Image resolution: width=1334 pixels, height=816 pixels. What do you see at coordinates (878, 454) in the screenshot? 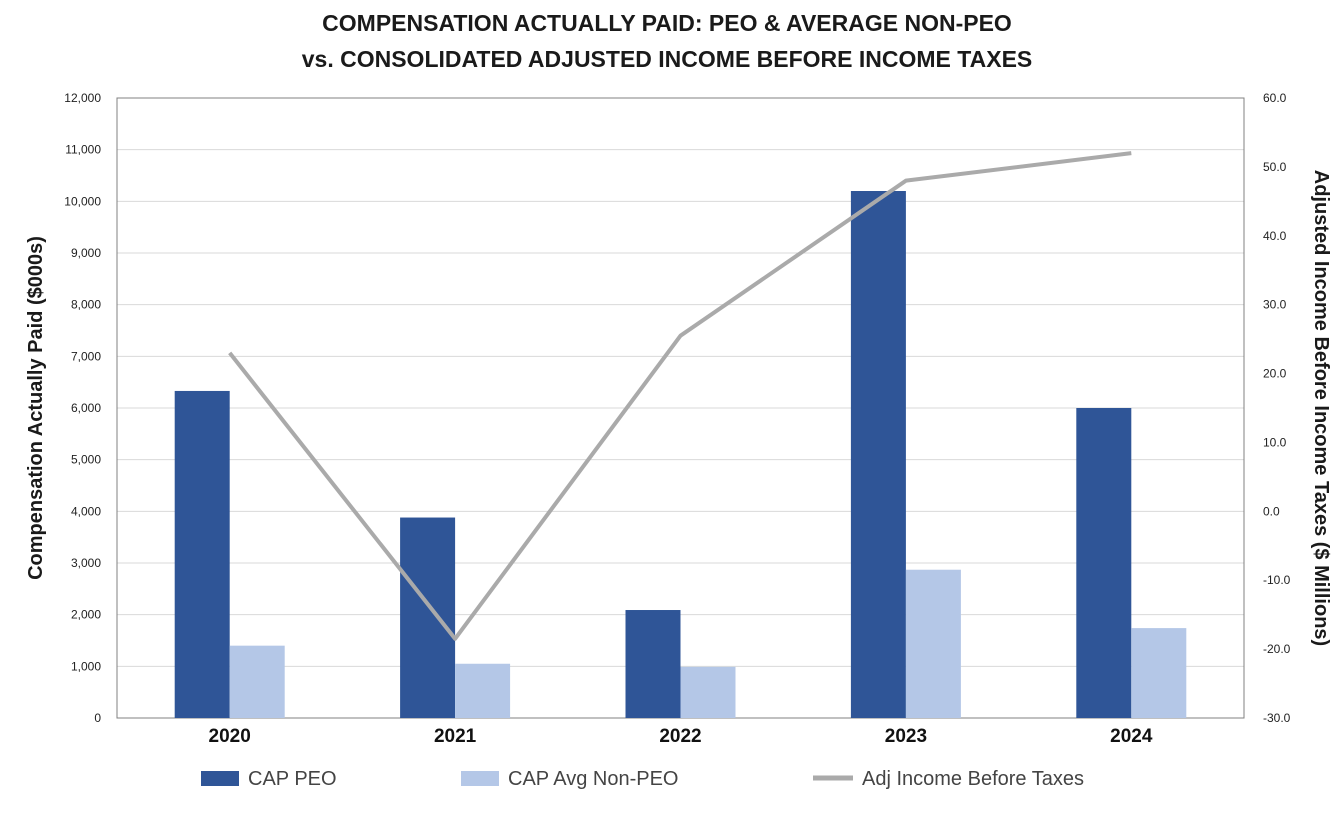
I see `bar-cap-peo-2023` at bounding box center [878, 454].